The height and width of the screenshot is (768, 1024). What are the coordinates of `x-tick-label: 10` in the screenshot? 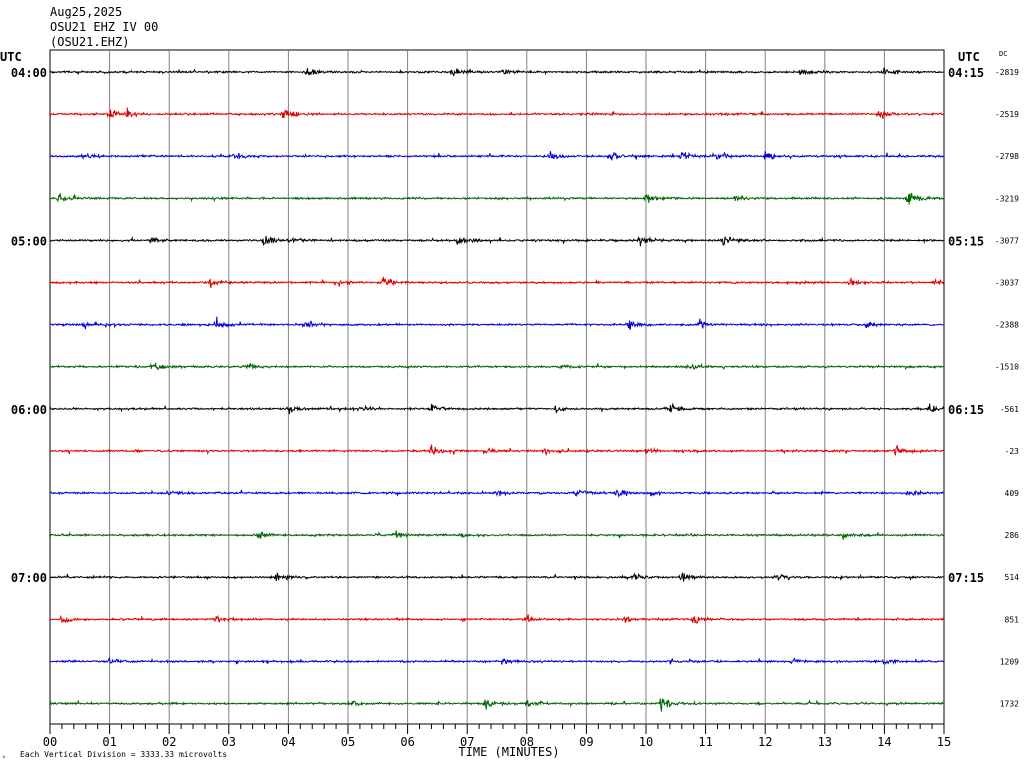 It's located at (646, 742).